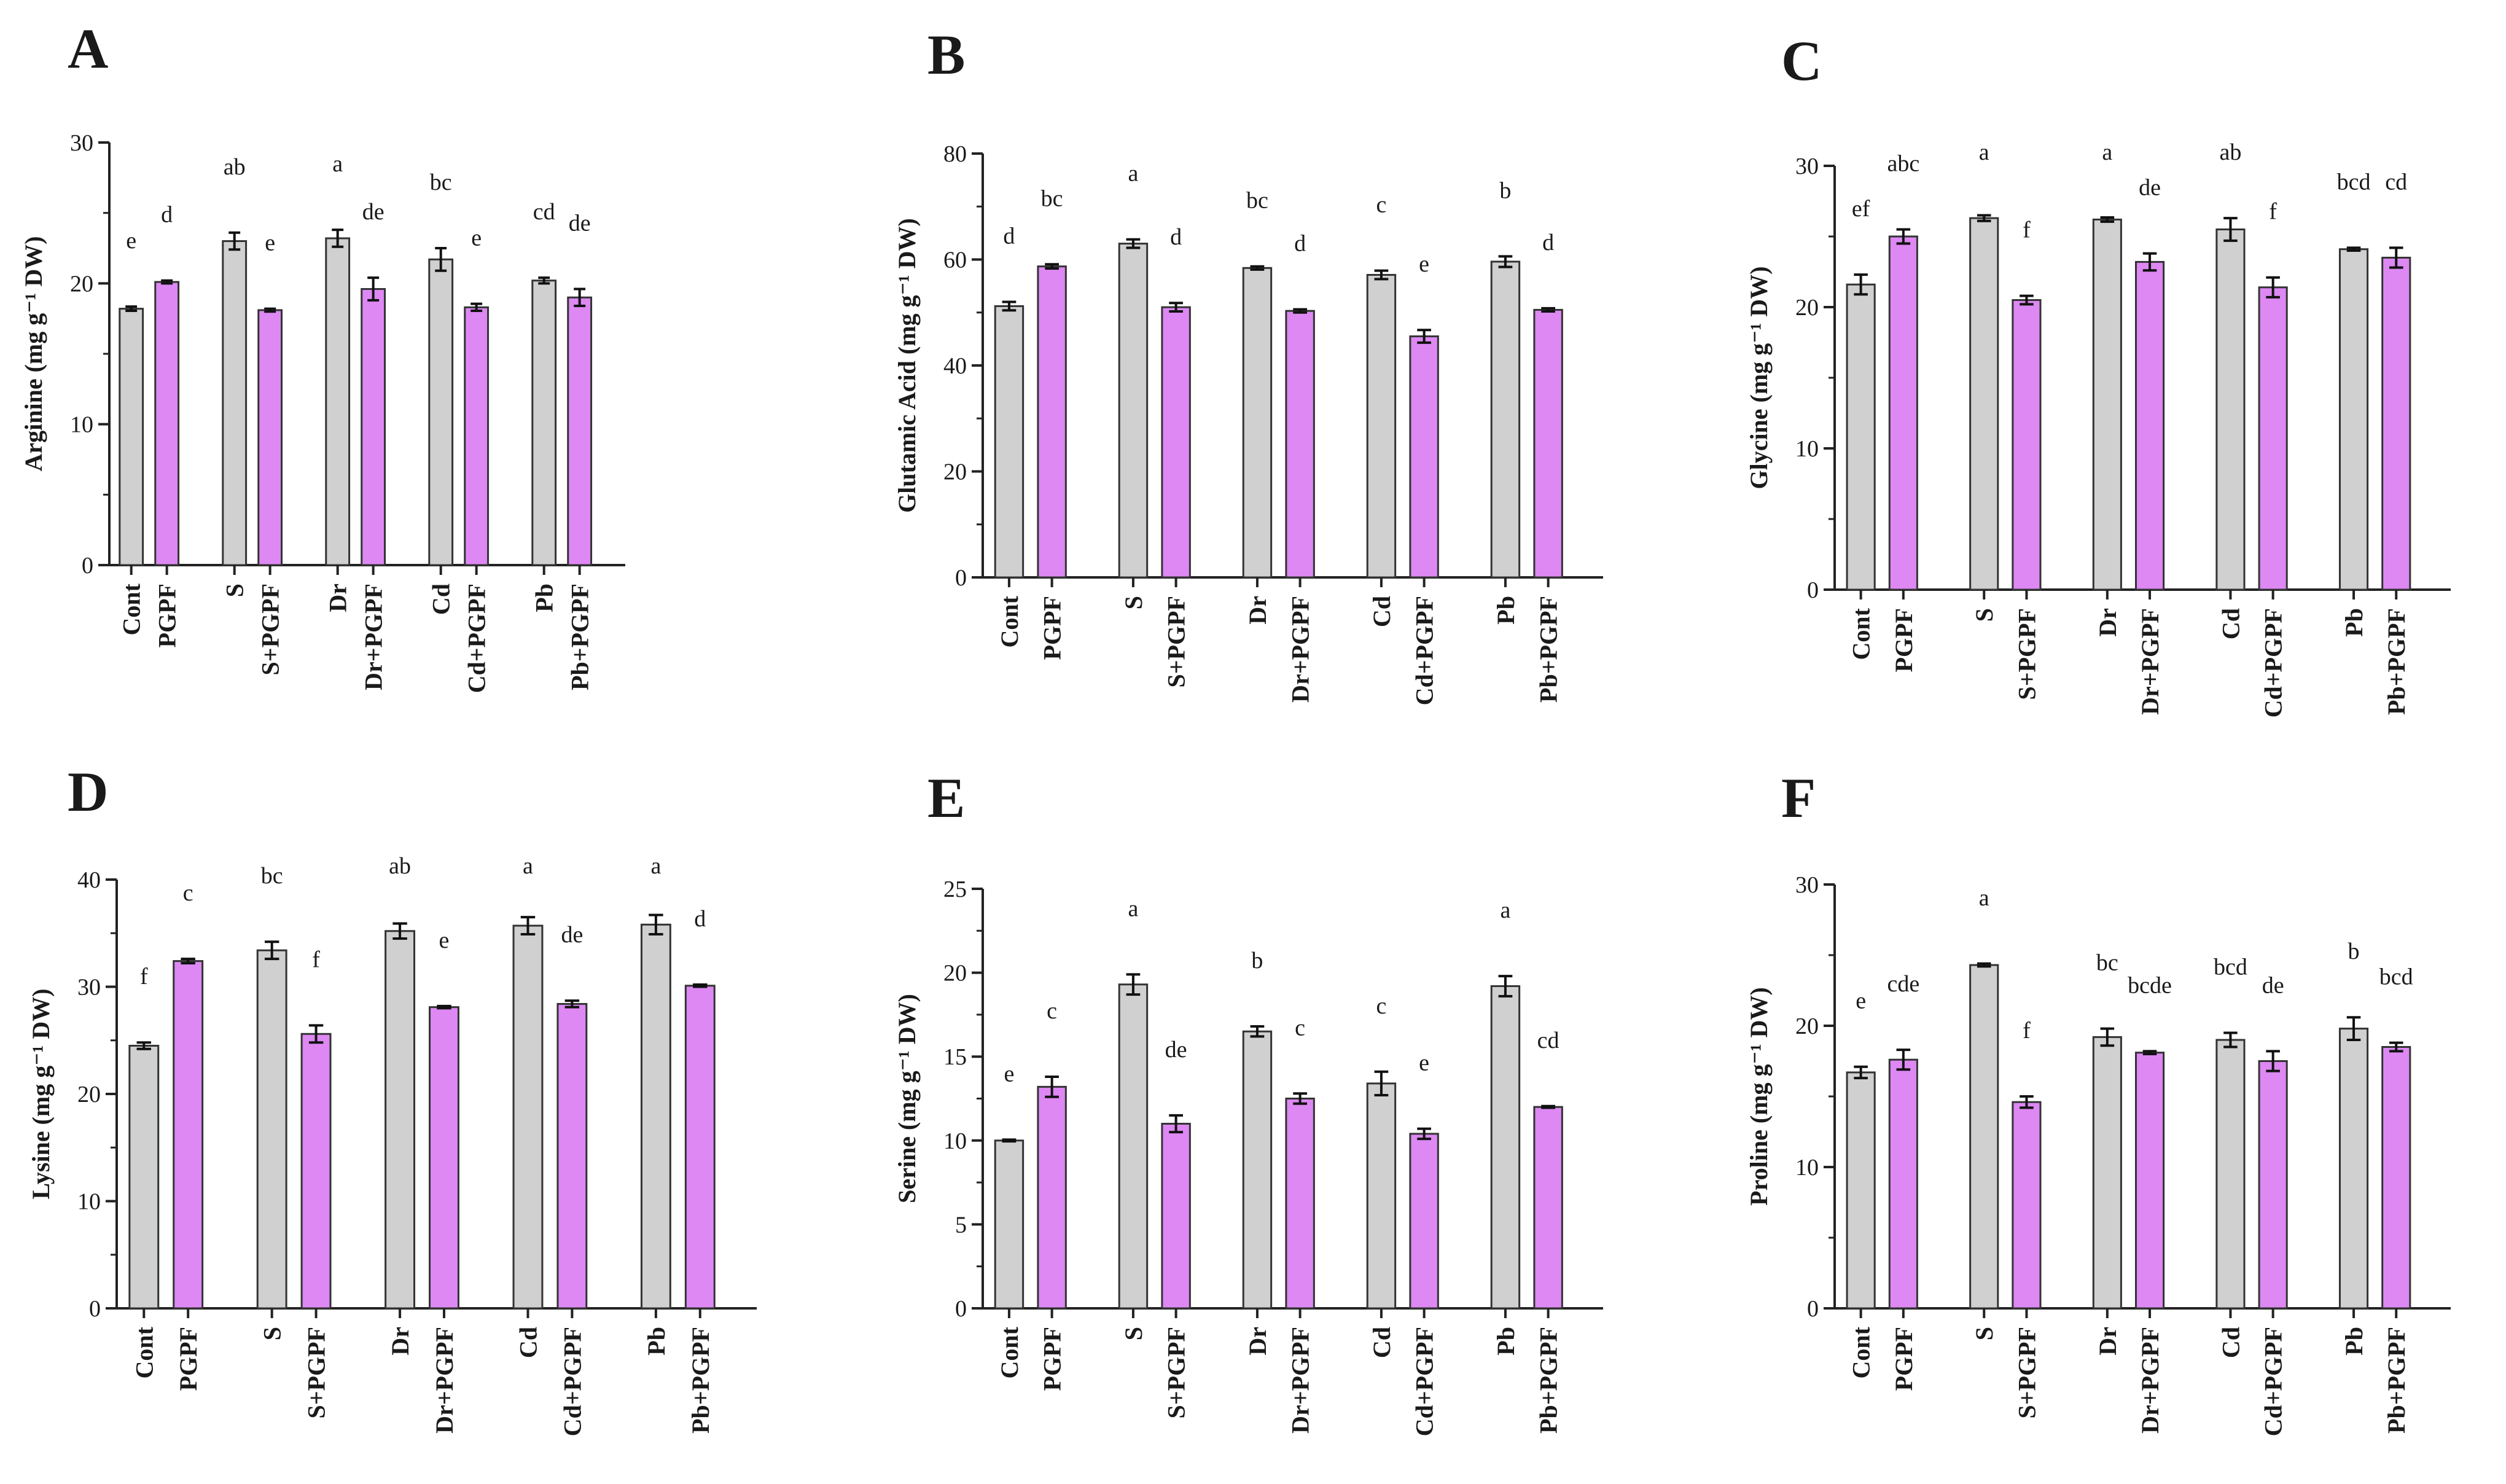 Image resolution: width=2506 pixels, height=1484 pixels. I want to click on significance-letter: cd, so click(1548, 1040).